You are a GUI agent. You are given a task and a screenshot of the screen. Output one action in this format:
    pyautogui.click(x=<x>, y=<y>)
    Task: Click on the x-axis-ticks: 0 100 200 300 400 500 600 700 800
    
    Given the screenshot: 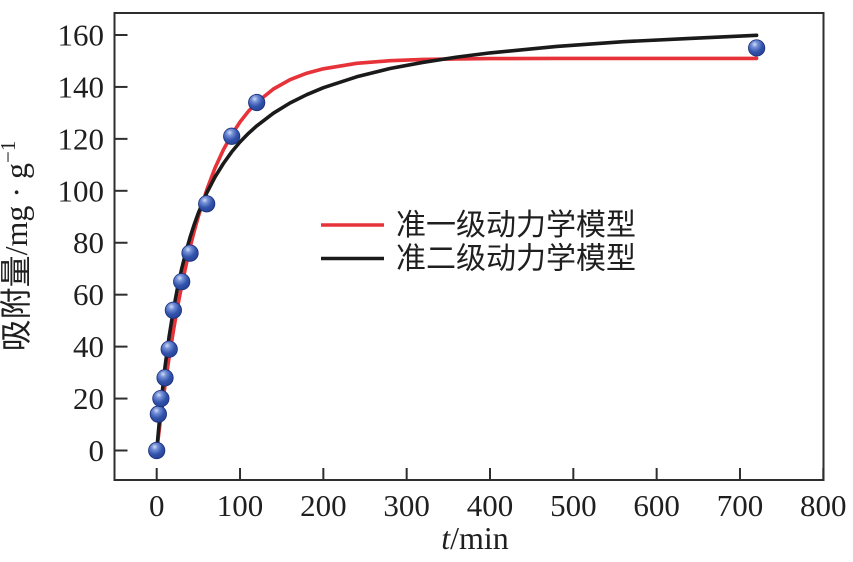 What is the action you would take?
    pyautogui.click(x=498, y=495)
    